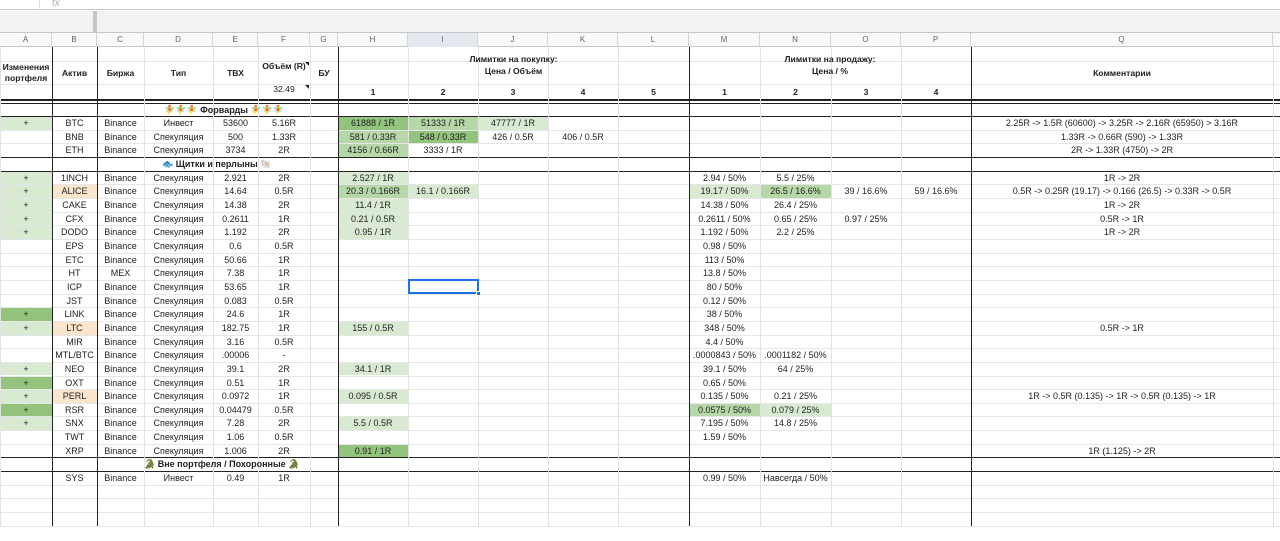 This screenshot has width=1280, height=541. What do you see at coordinates (513, 40) in the screenshot?
I see `column-letter-j: J` at bounding box center [513, 40].